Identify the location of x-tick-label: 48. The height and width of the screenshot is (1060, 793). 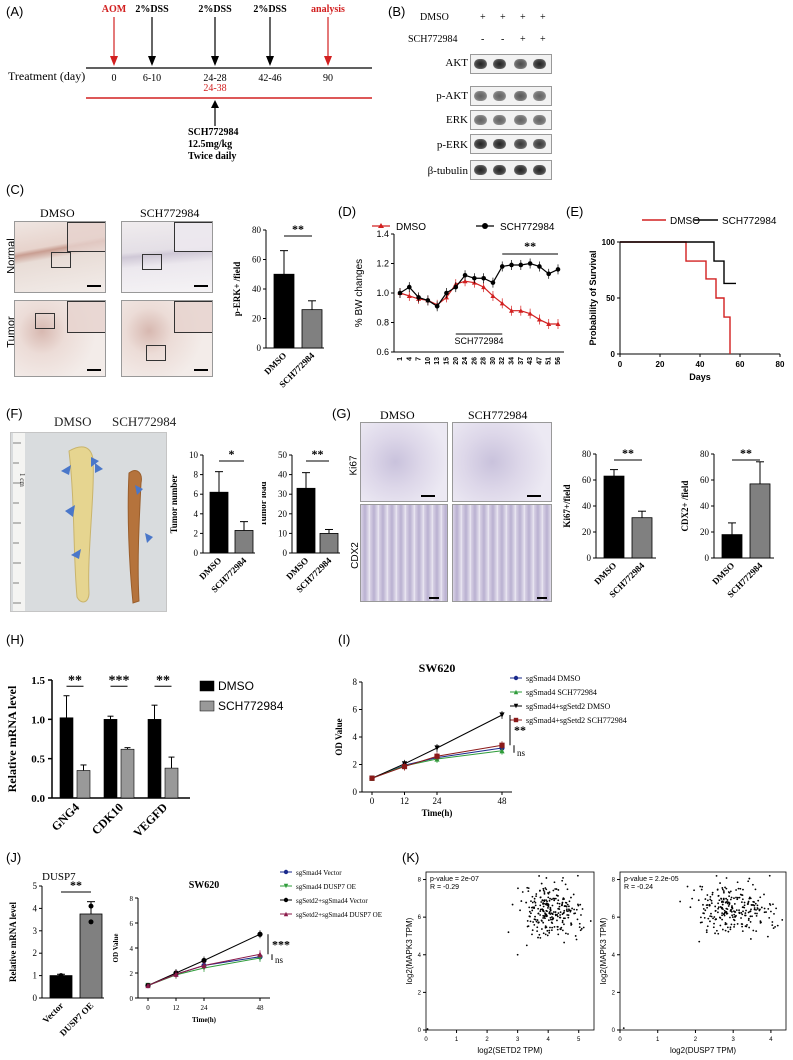
(503, 801).